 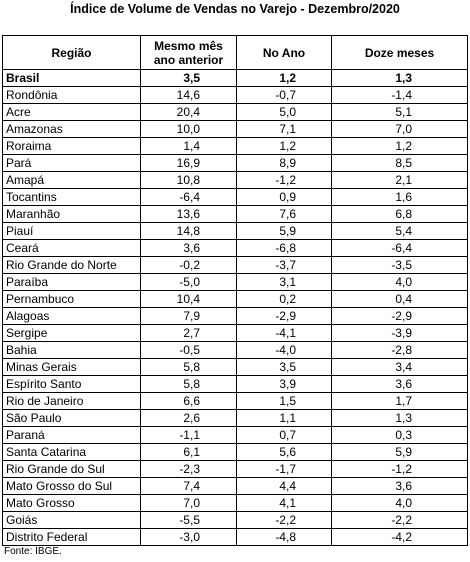 What do you see at coordinates (284, 452) in the screenshot?
I see `value-cell: 5,6` at bounding box center [284, 452].